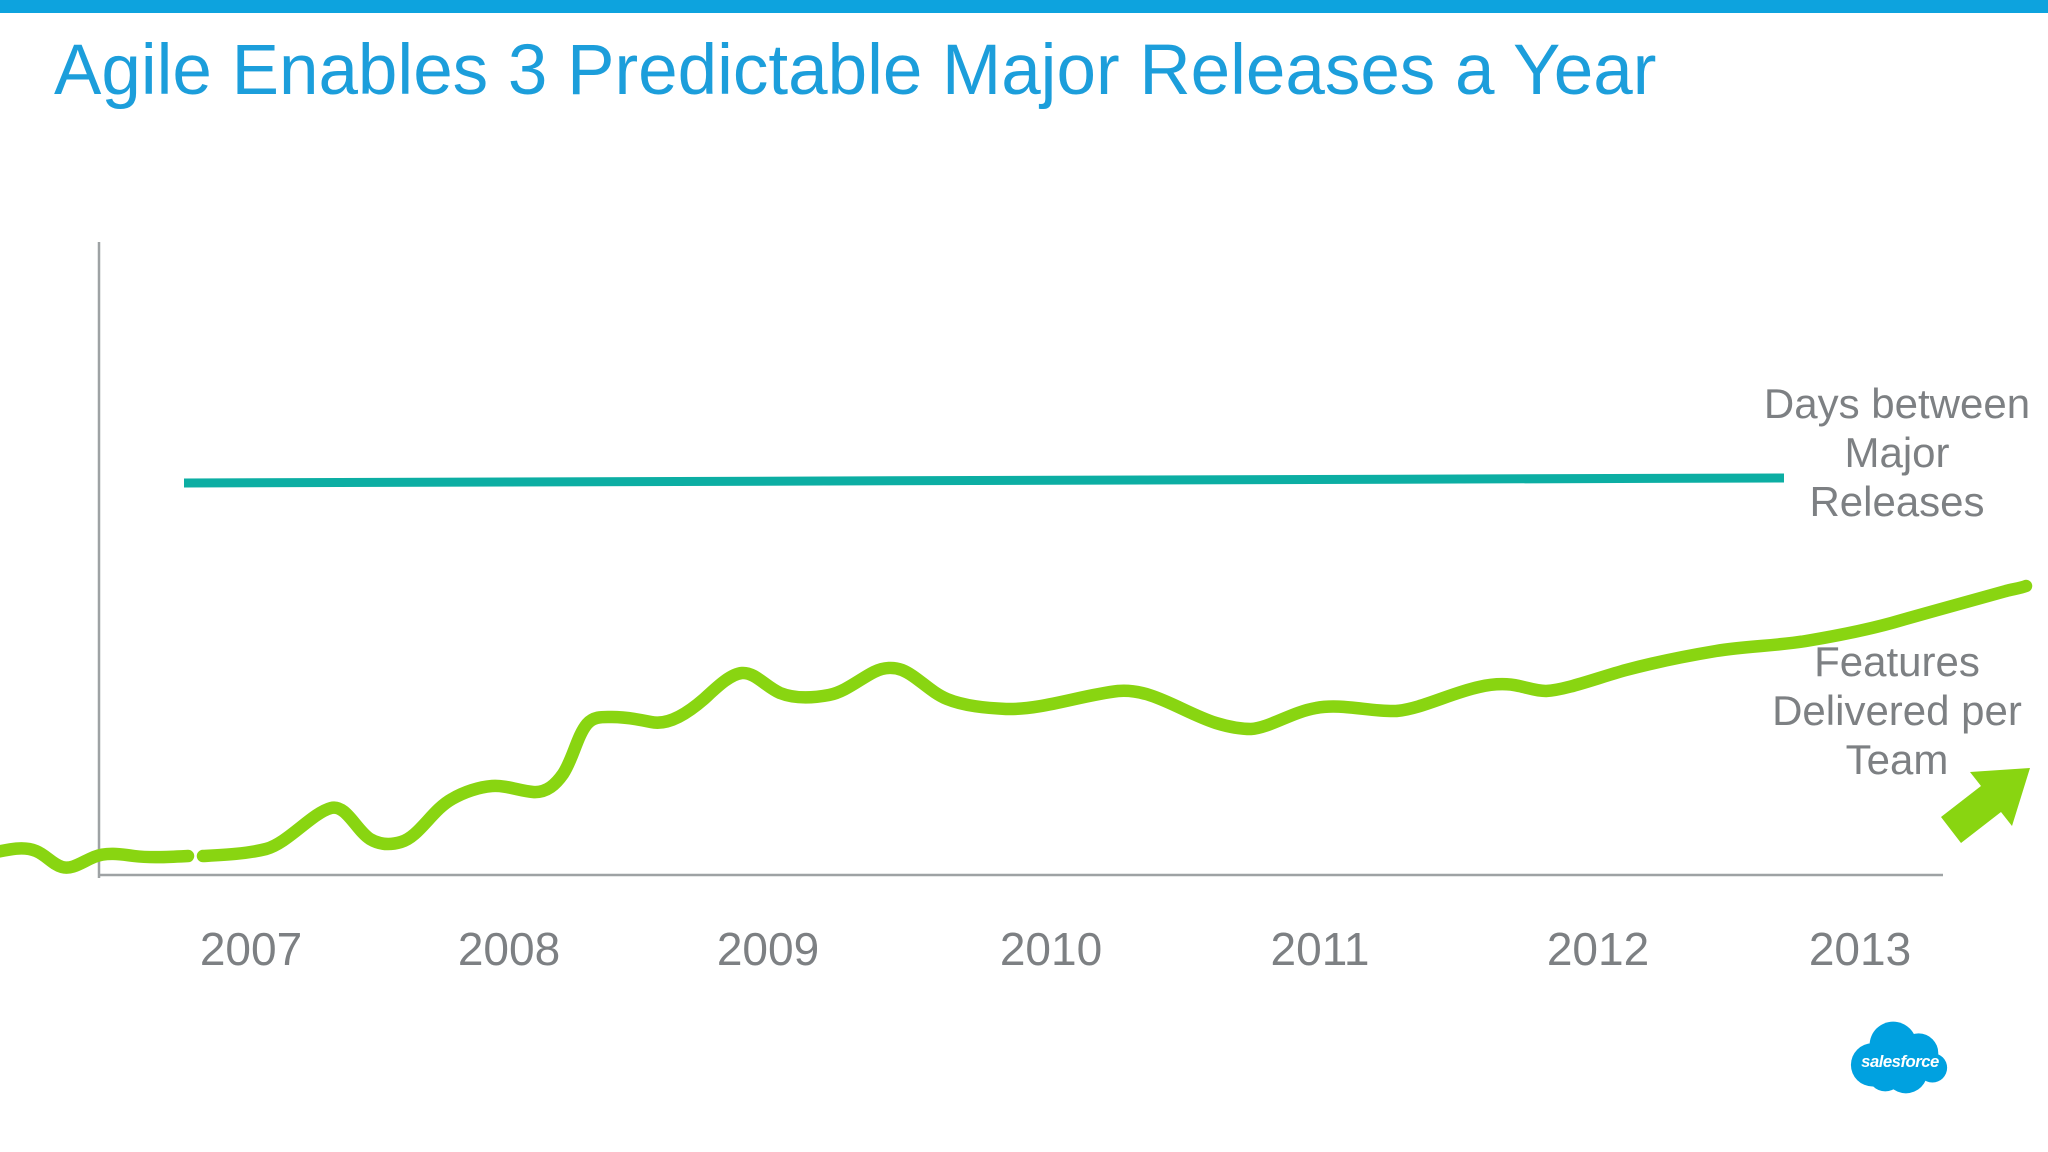 The width and height of the screenshot is (2048, 1152). What do you see at coordinates (1897, 661) in the screenshot?
I see `features-label-line-1: Features` at bounding box center [1897, 661].